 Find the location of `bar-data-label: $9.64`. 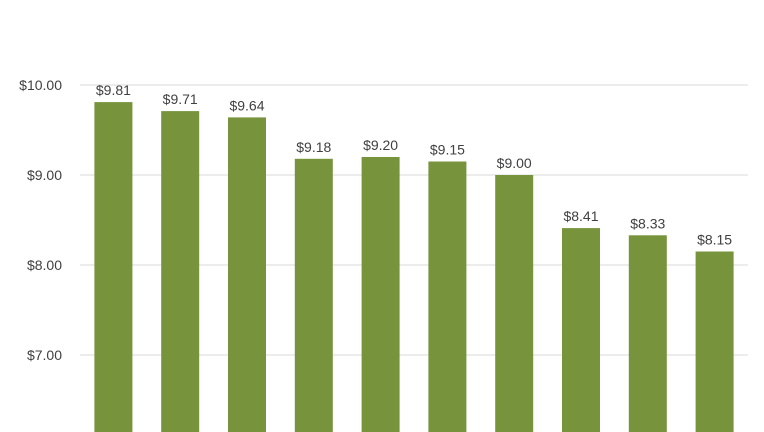

bar-data-label: $9.64 is located at coordinates (246, 105).